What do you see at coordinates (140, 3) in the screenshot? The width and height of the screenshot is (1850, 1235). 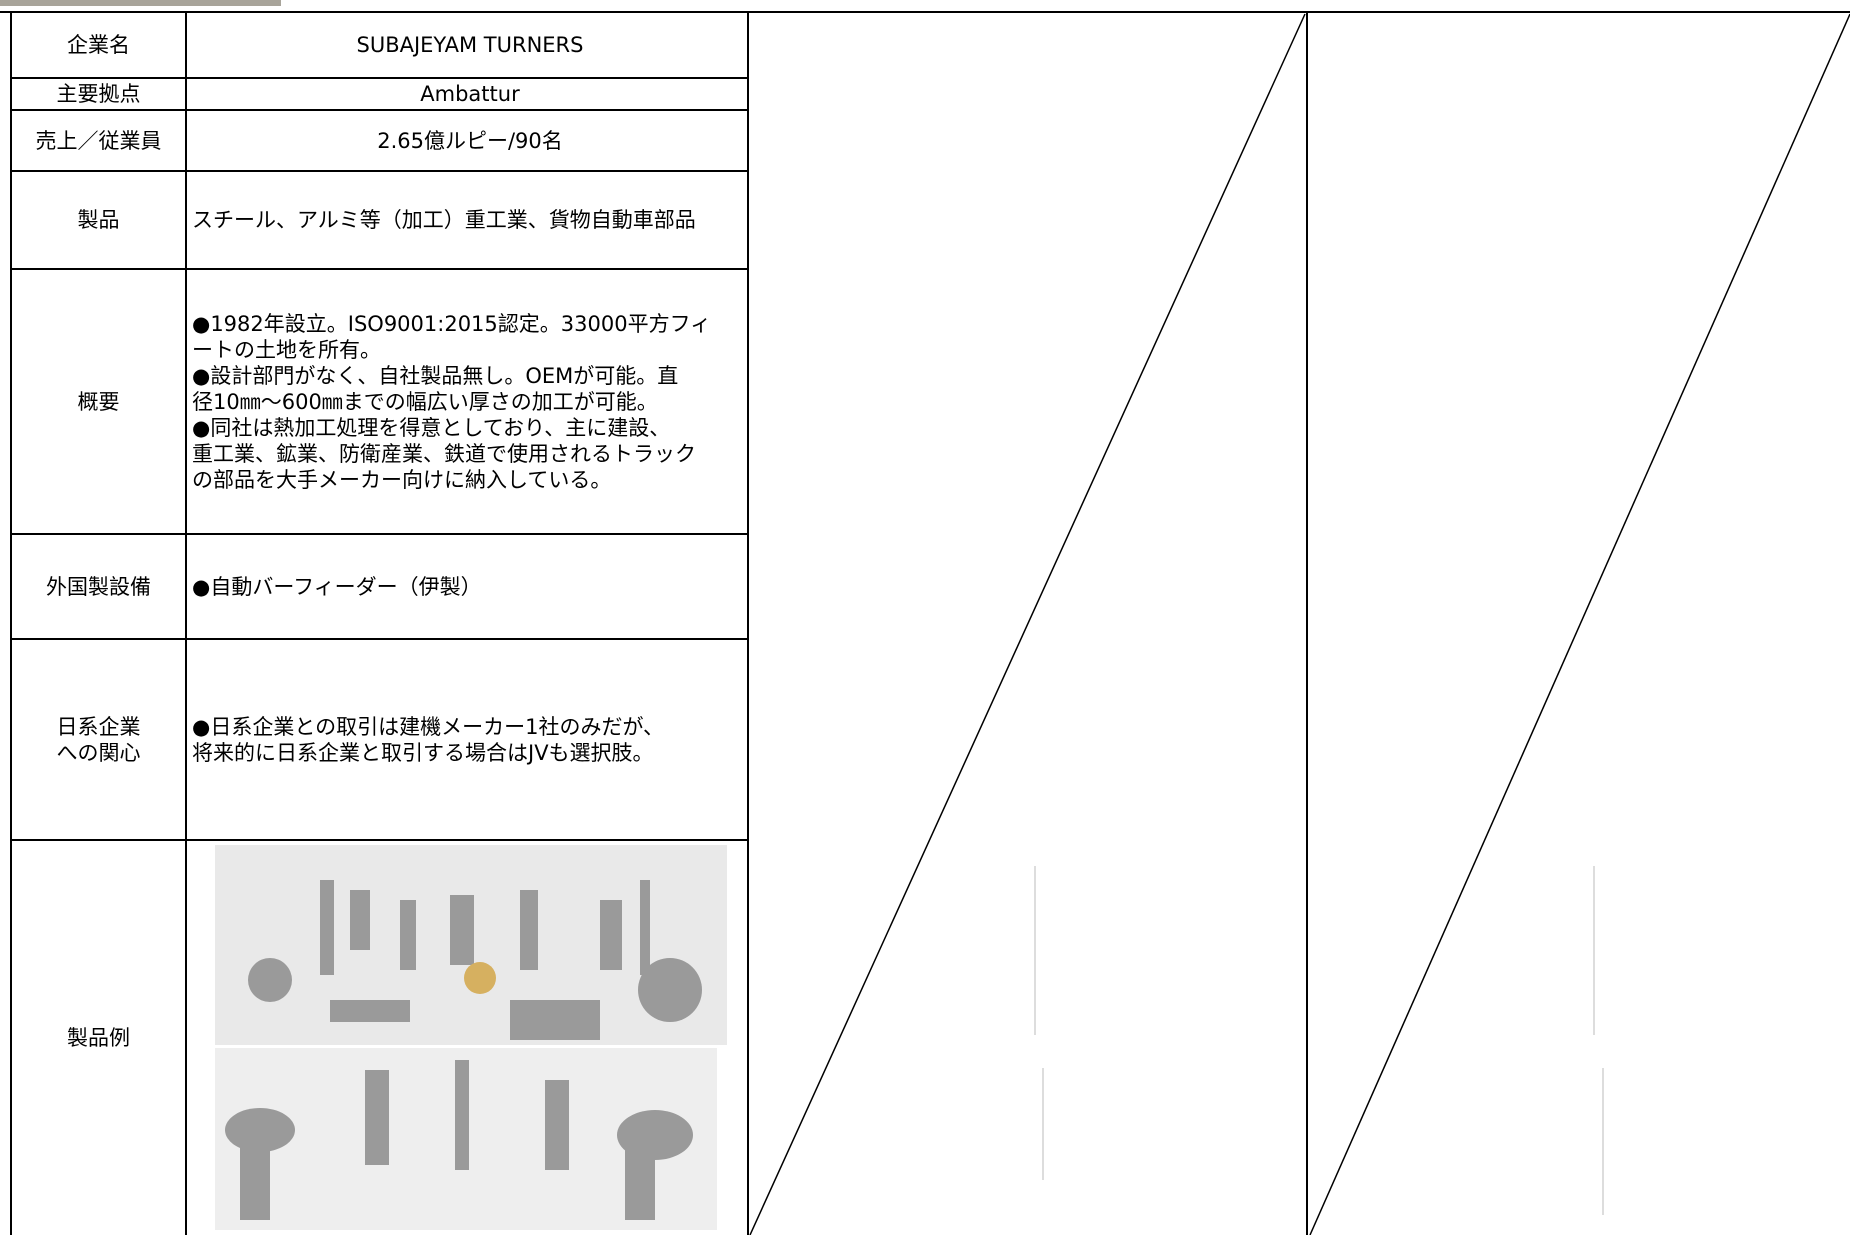 I see `tab` at bounding box center [140, 3].